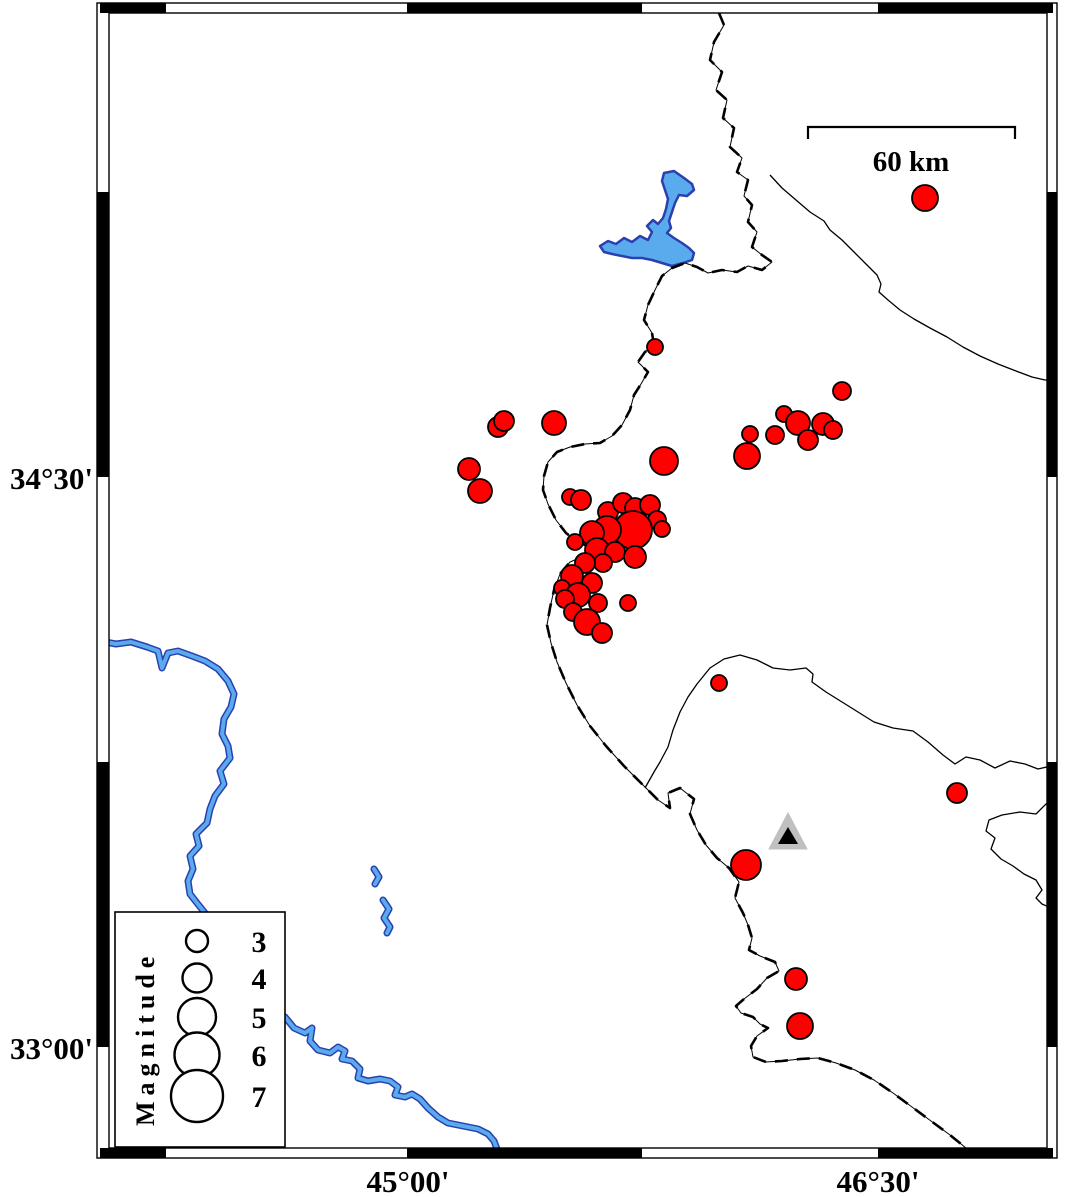 This screenshot has height=1197, width=1066. I want to click on lon-label-45-00: 45°00', so click(407, 1180).